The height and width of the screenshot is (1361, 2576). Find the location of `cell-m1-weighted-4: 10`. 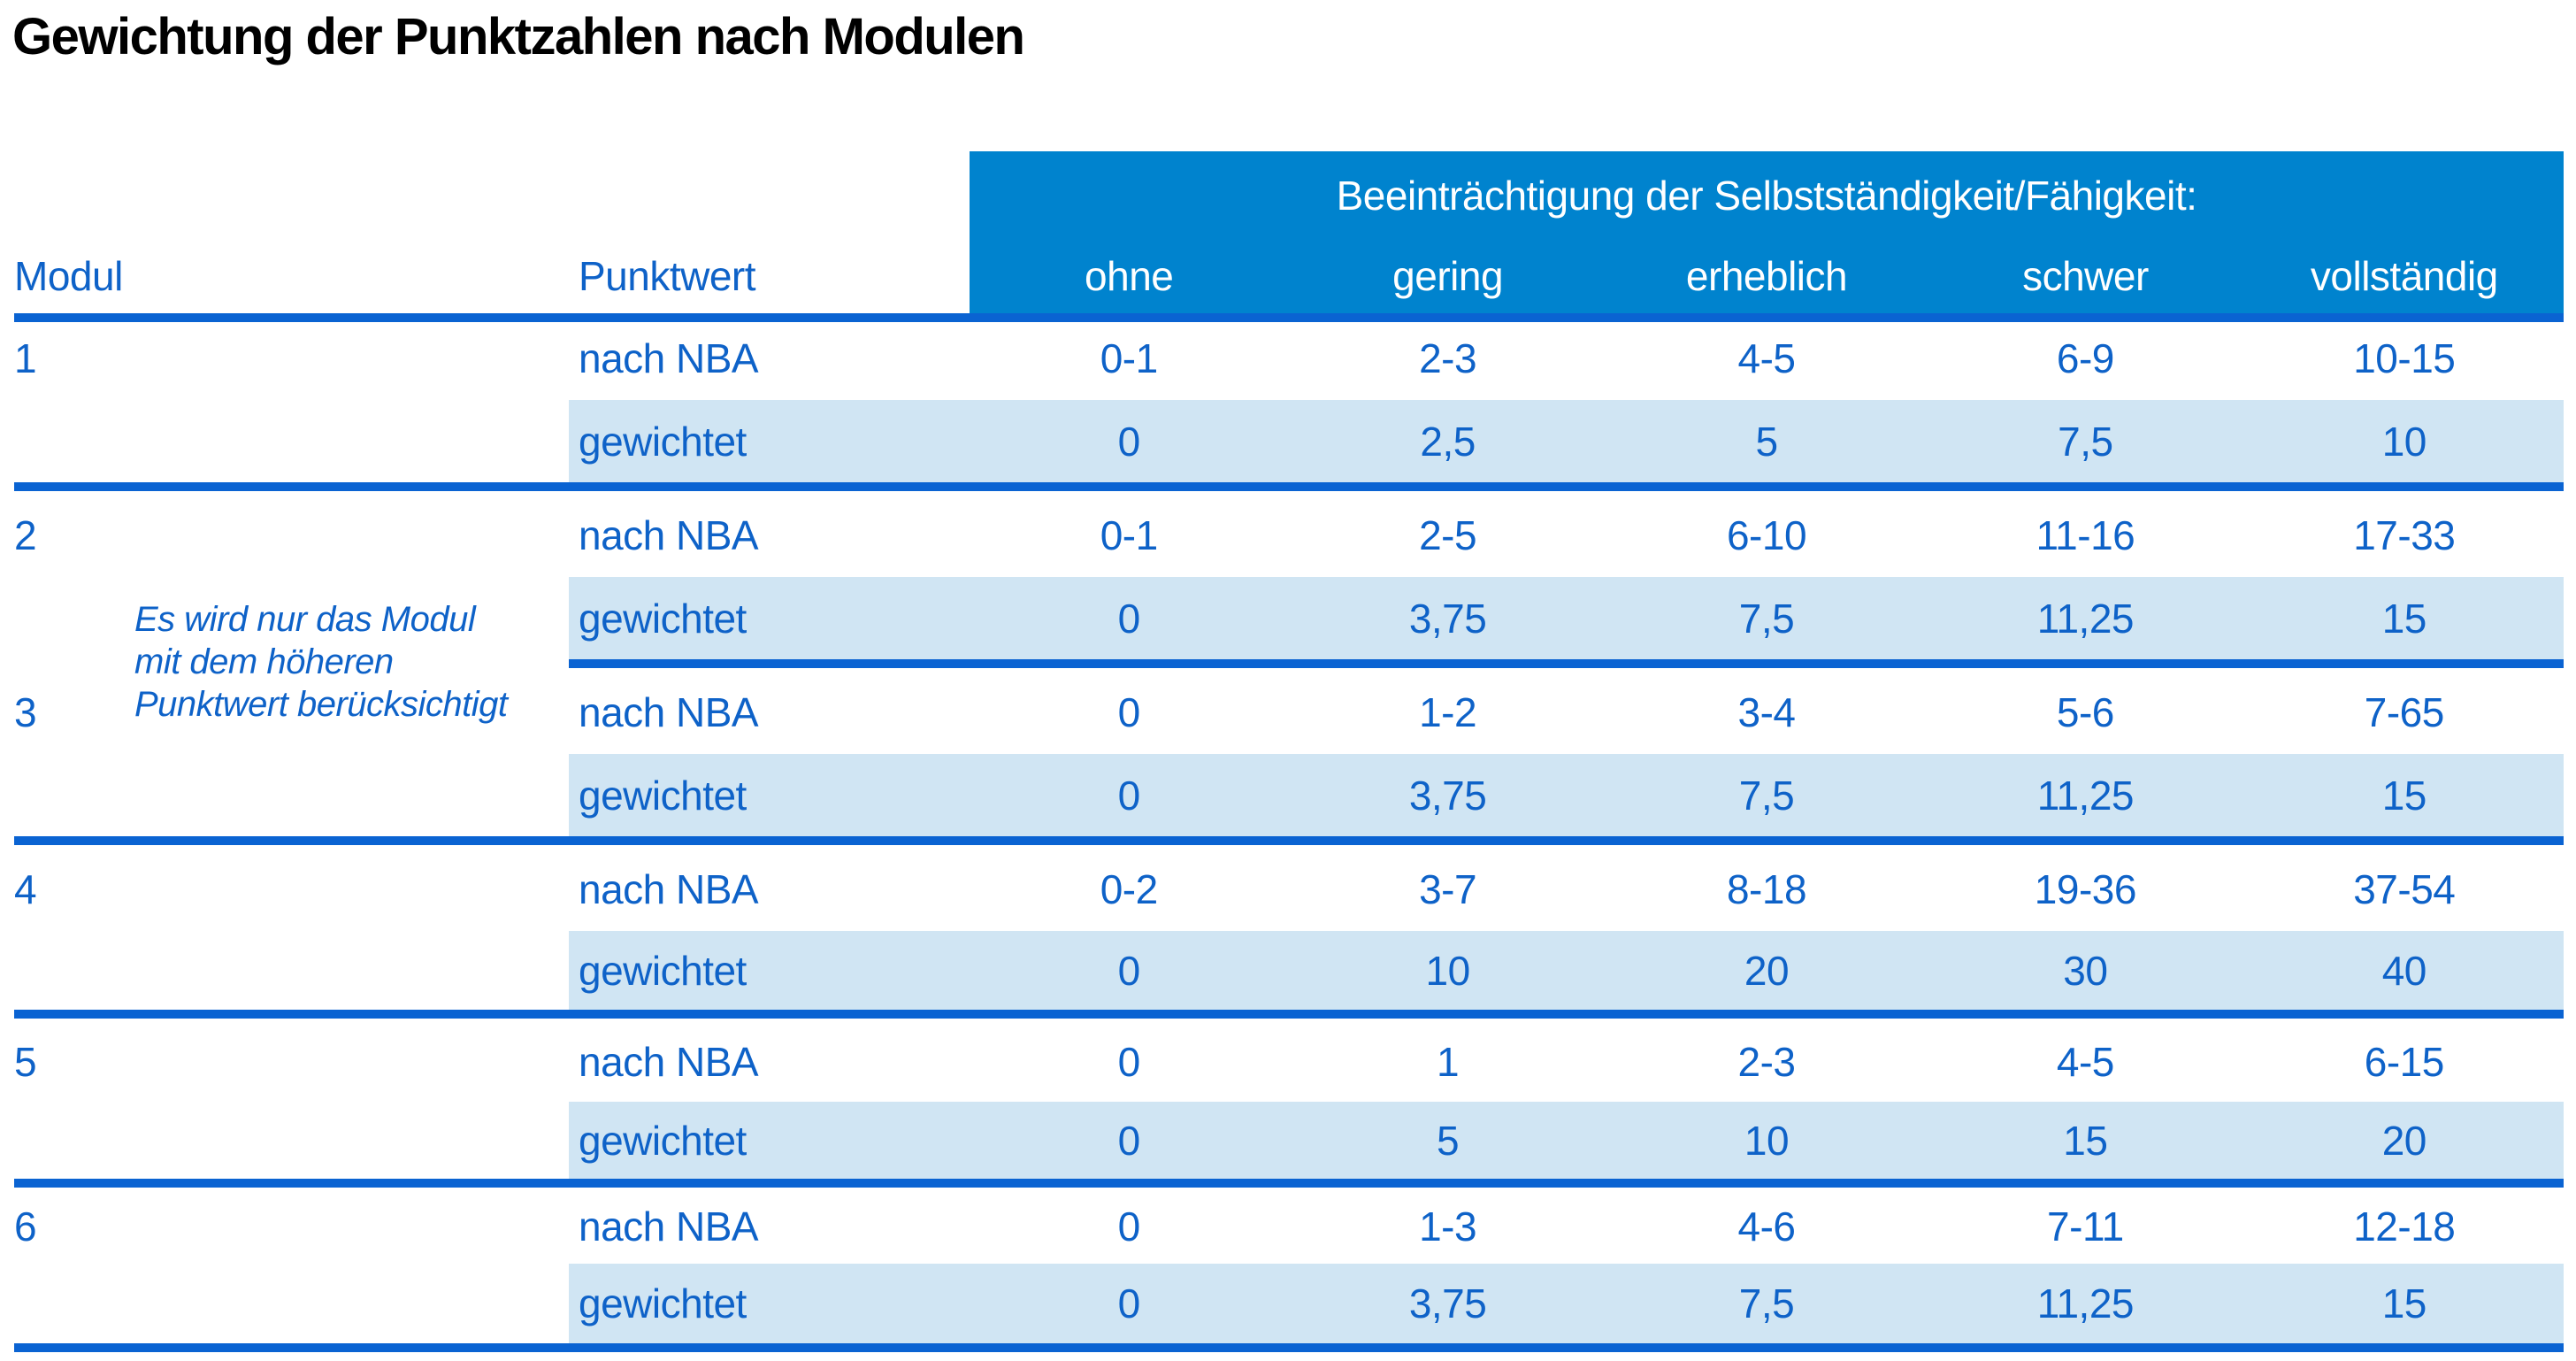

cell-m1-weighted-4: 10 is located at coordinates (2404, 441).